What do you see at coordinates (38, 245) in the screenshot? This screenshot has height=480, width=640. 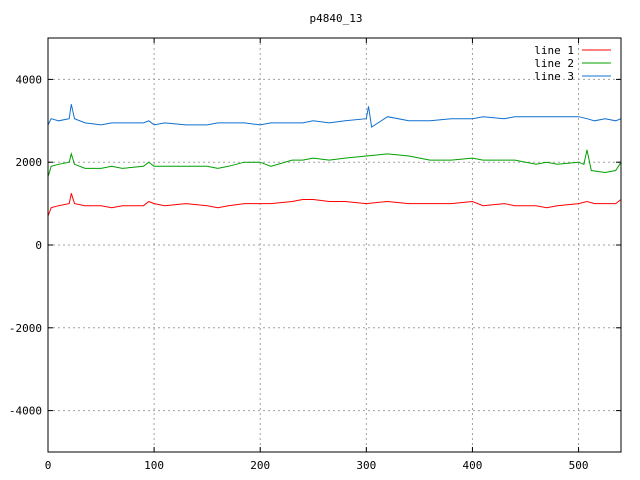 I see `y-tick-label: 0` at bounding box center [38, 245].